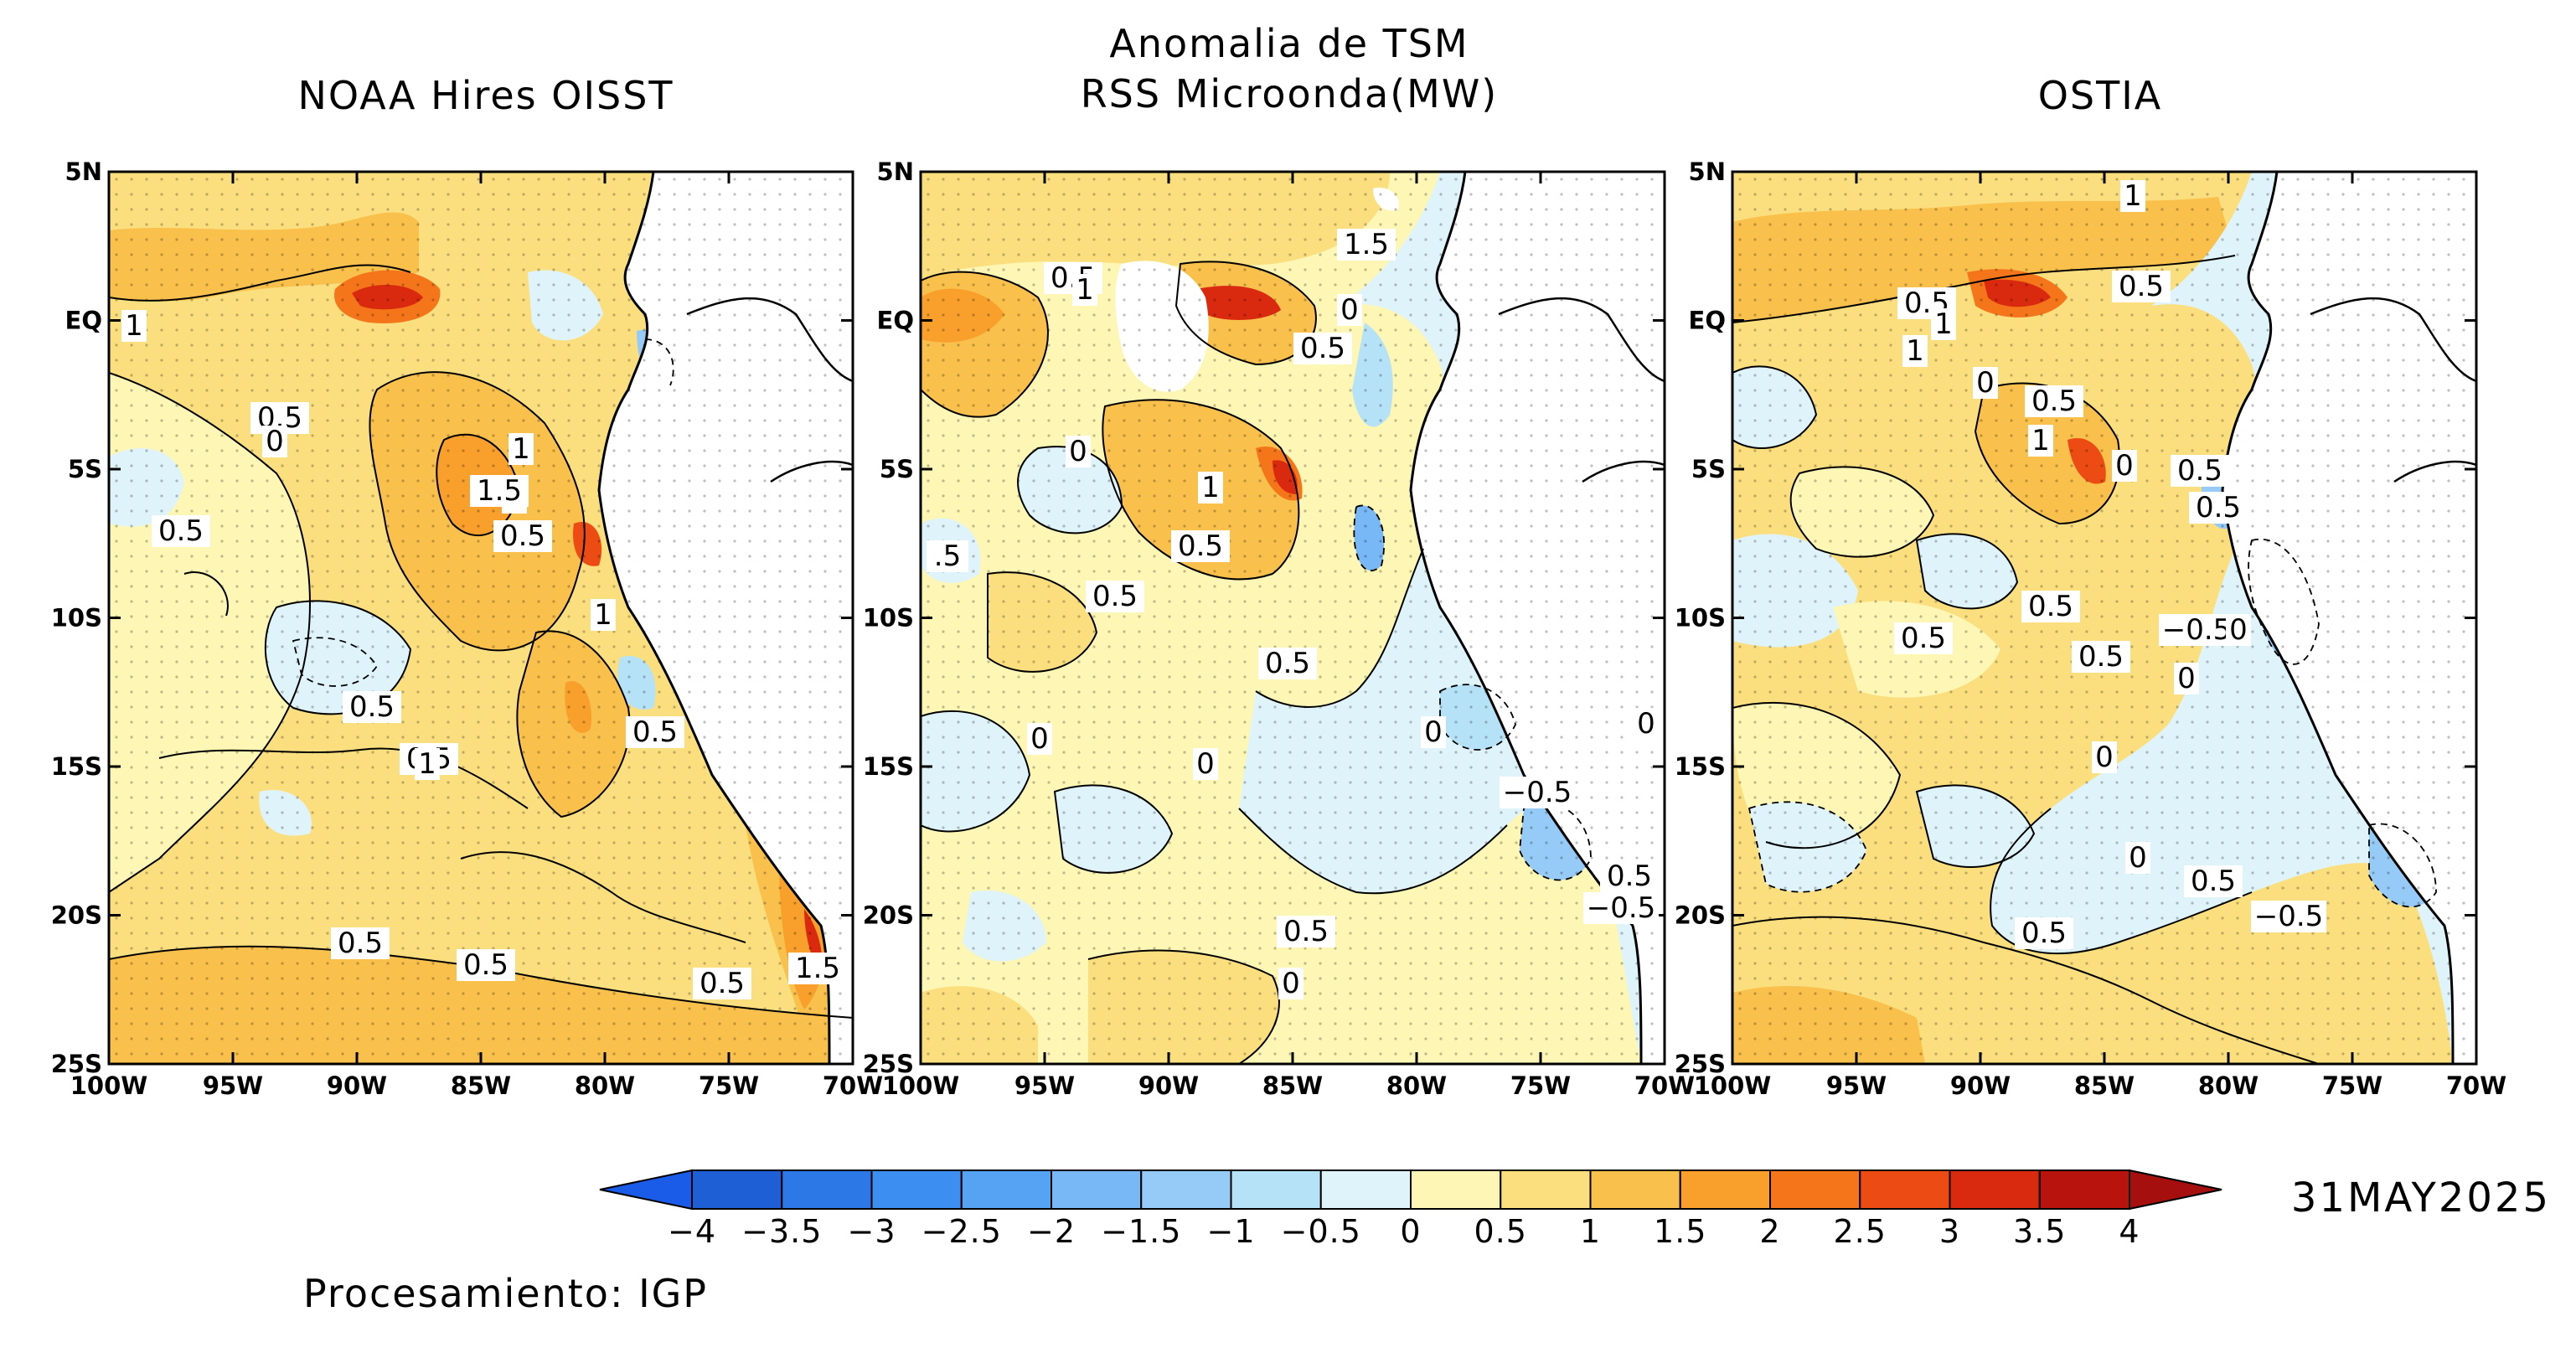 This screenshot has width=2576, height=1358. Describe the element at coordinates (605, 1085) in the screenshot. I see `lon-tick-label: 80W` at that location.